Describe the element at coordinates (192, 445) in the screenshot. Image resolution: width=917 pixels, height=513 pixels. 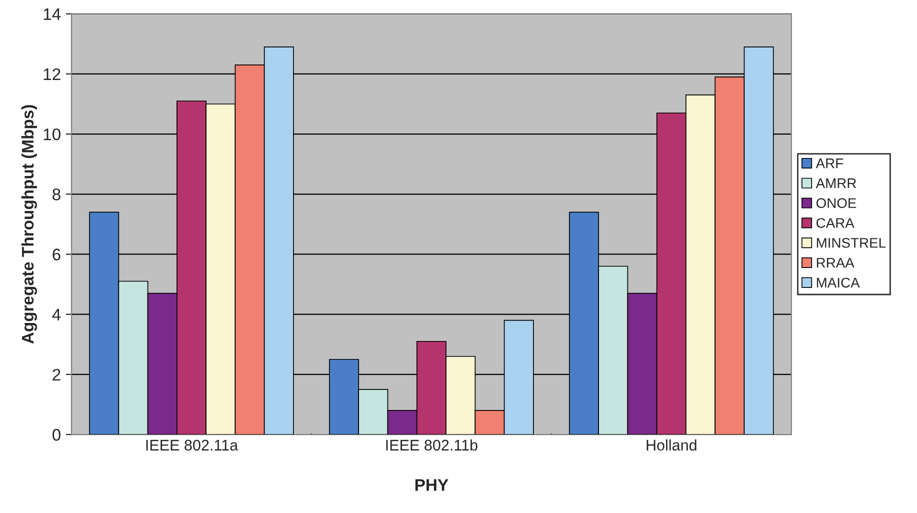
I see `x-tick-label: IEEE 802.11a` at that location.